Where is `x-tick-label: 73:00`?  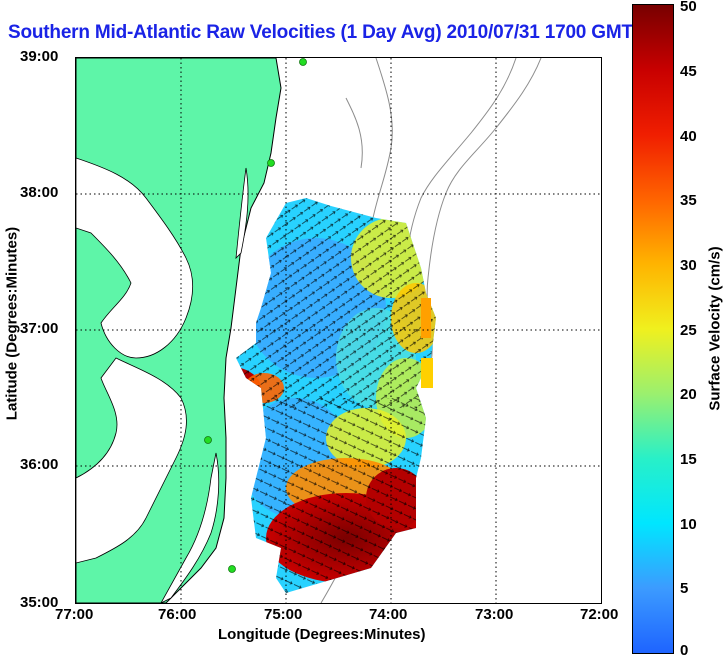
x-tick-label: 73:00 is located at coordinates (494, 614).